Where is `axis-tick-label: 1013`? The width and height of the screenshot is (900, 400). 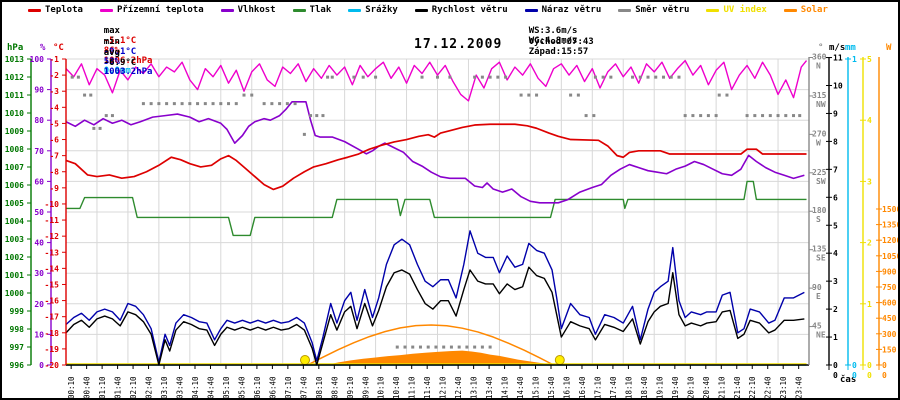 axis-tick-label: 1013 is located at coordinates (14, 59).